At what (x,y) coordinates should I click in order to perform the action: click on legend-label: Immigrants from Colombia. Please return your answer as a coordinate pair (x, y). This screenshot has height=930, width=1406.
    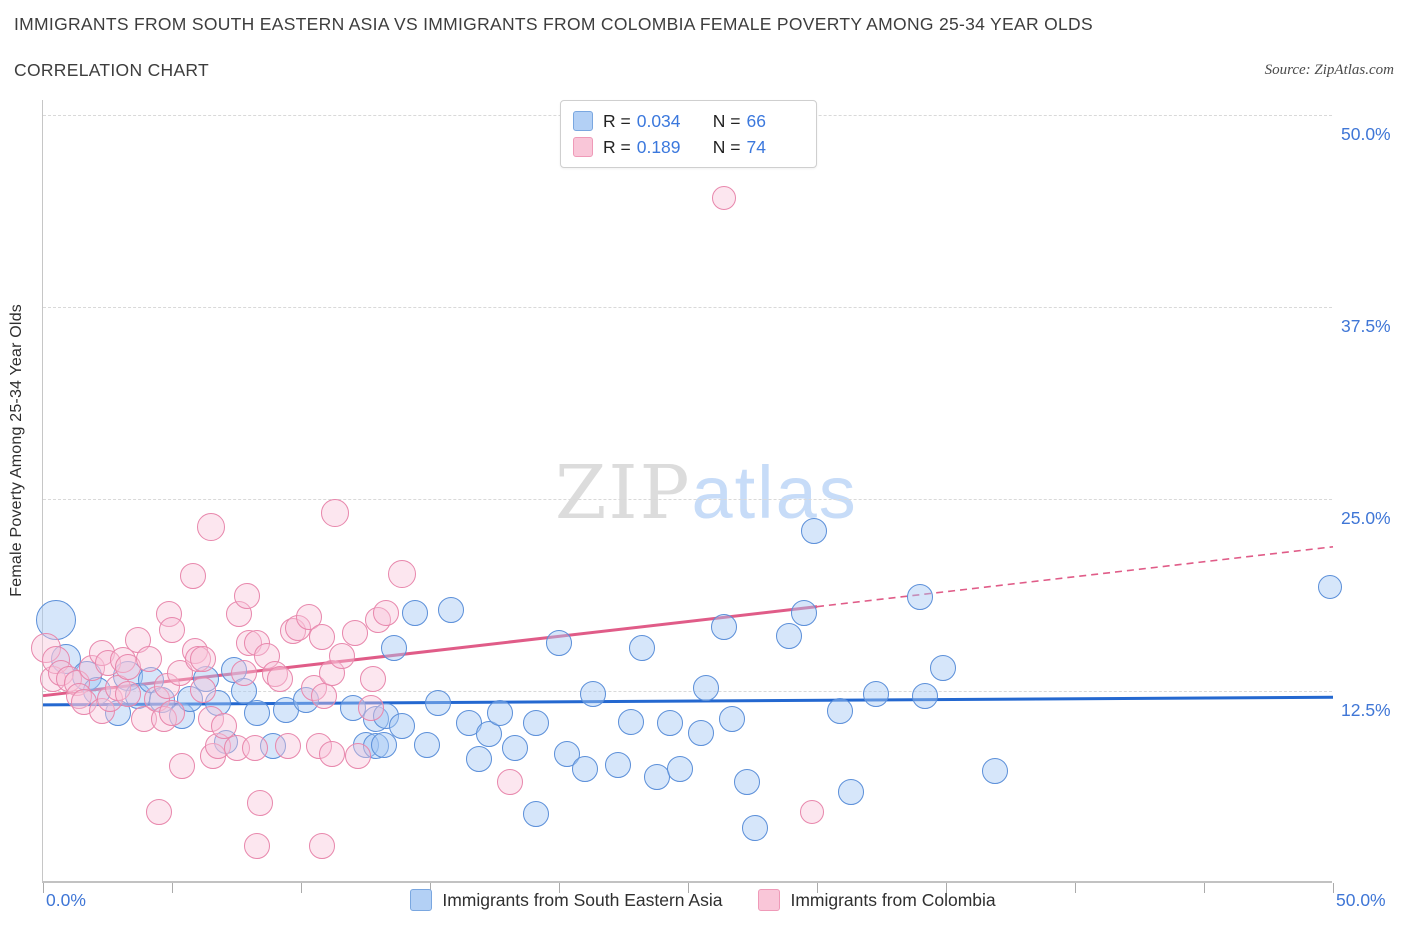
    Looking at the image, I should click on (893, 899).